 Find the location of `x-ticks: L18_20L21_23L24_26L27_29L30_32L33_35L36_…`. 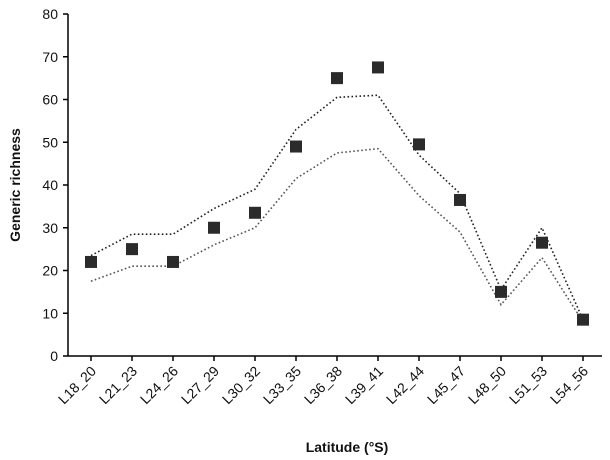

x-ticks: L18_20L21_23L24_26L27_29L30_32L33_35L36_… is located at coordinates (323, 381).